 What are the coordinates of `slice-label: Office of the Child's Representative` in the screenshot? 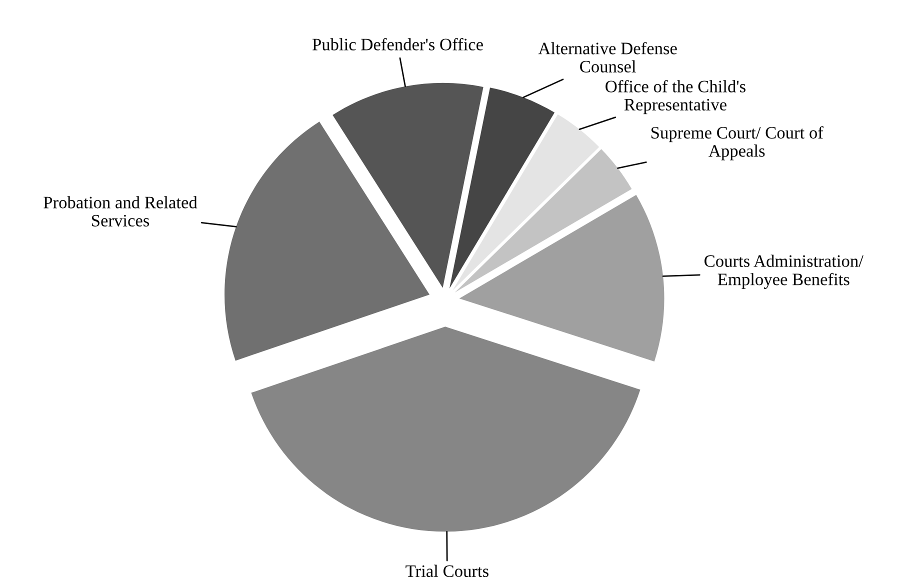 It's located at (676, 97).